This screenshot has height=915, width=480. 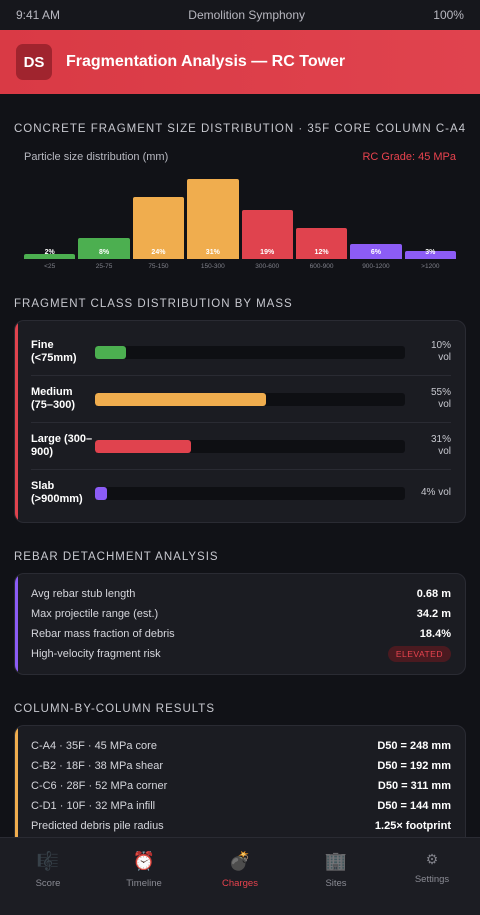 What do you see at coordinates (321, 243) in the screenshot?
I see `histogram-bar: 12%` at bounding box center [321, 243].